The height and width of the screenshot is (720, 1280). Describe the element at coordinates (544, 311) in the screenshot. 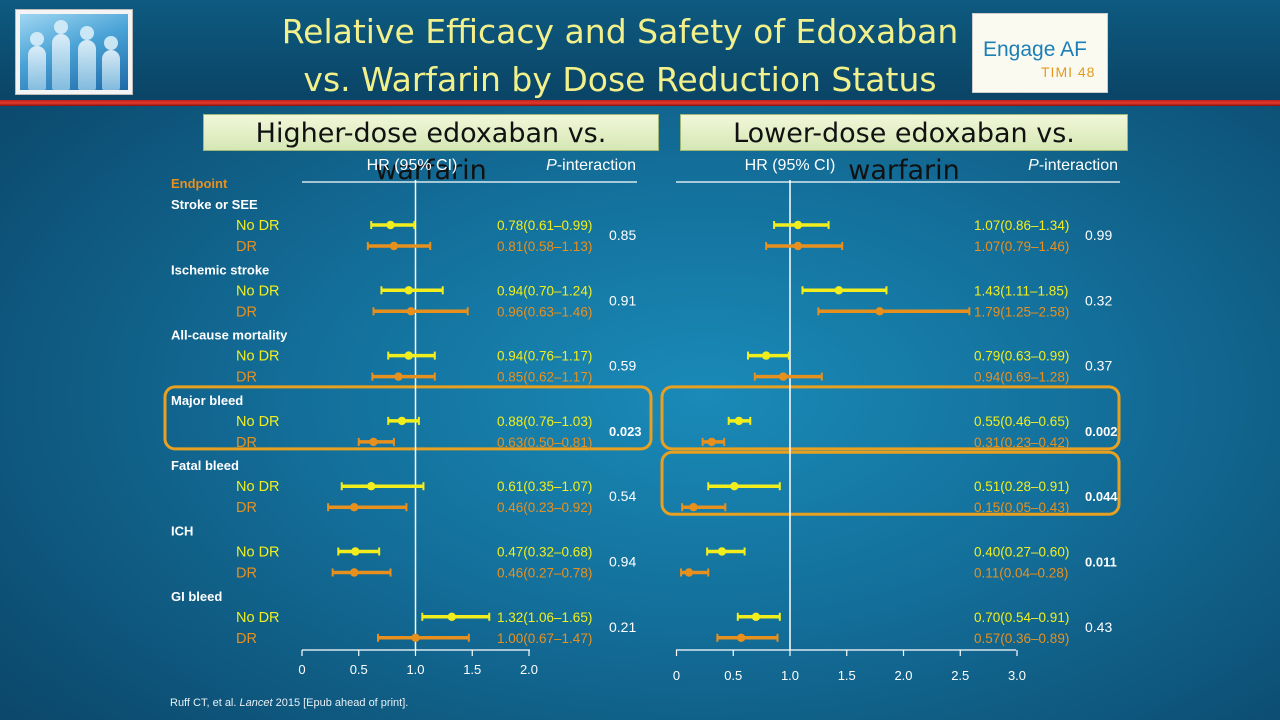

I see `hr-ci-label: 0.96(0.63–1.46)` at that location.